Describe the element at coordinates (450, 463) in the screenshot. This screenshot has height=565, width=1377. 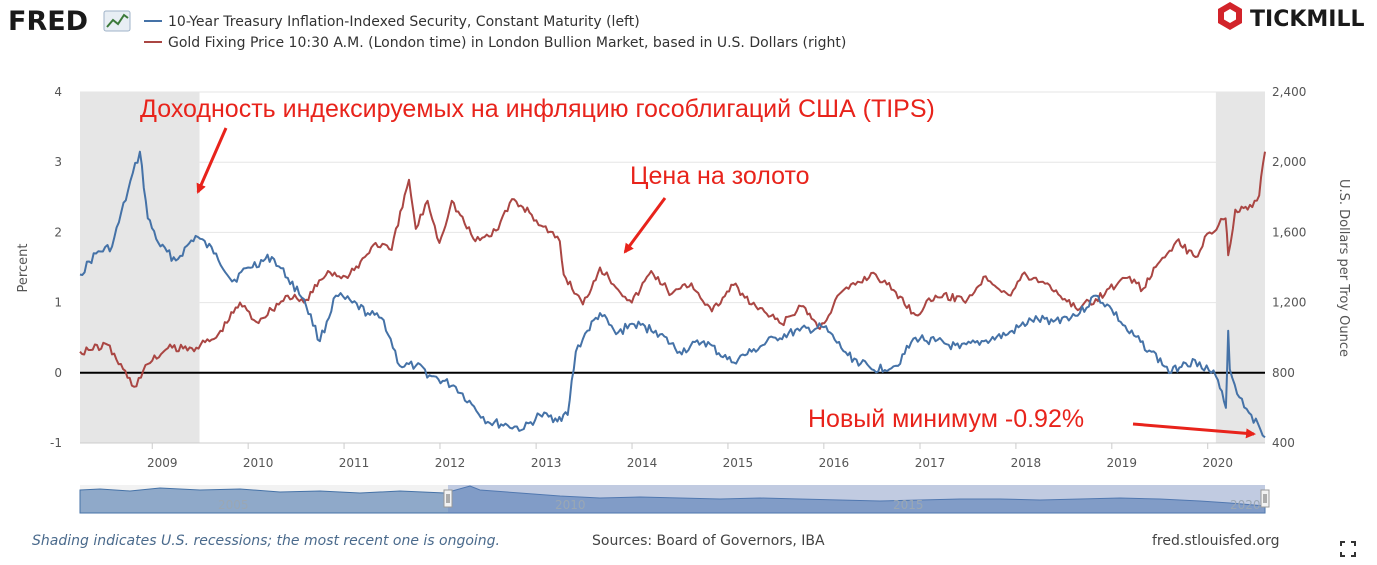
I see `x-tick-label: 2012` at that location.